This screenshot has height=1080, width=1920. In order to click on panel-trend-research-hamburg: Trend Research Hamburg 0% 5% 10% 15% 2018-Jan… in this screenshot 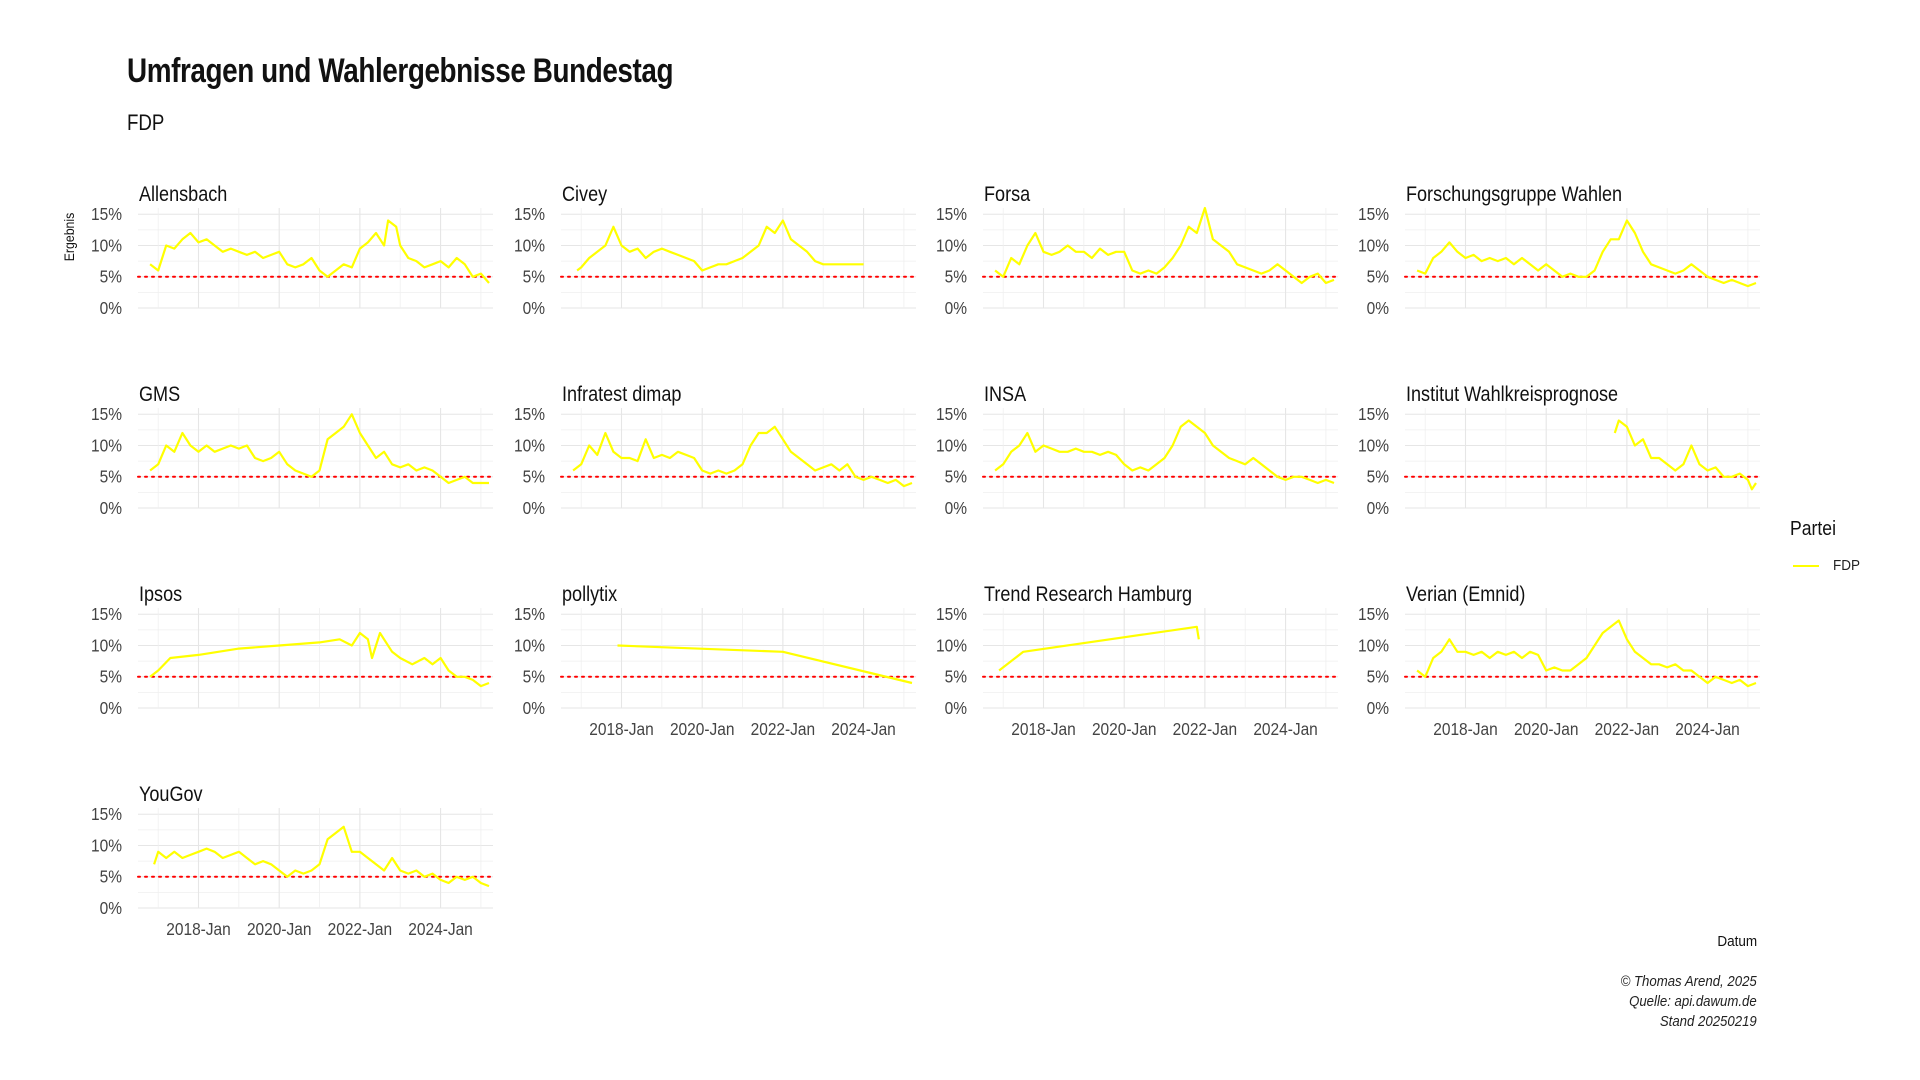, I will do `click(1137, 661)`.